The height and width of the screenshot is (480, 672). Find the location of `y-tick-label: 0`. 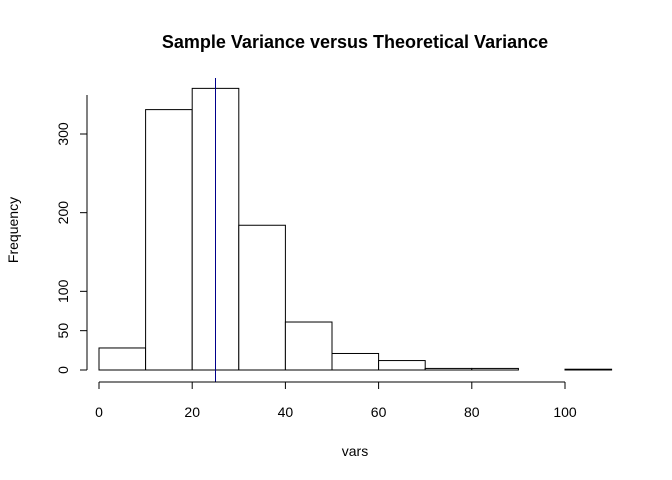

y-tick-label: 0 is located at coordinates (63, 370).